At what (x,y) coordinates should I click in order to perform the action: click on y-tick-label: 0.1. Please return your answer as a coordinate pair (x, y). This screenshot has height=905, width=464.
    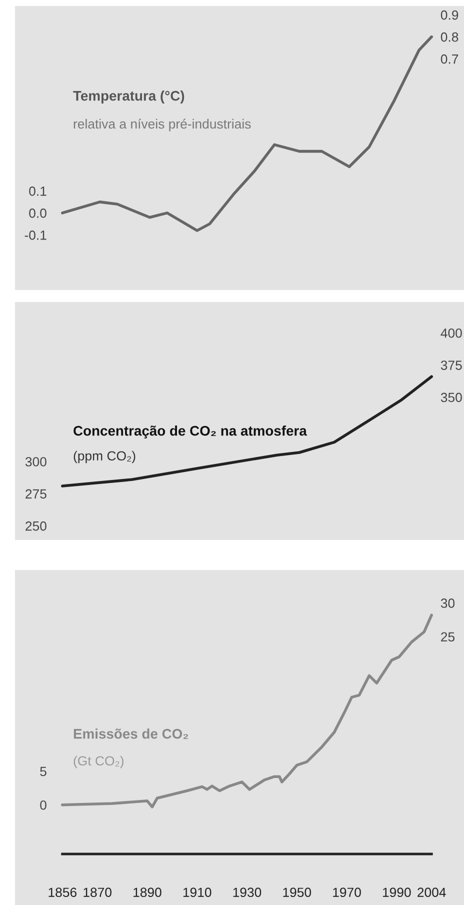
    Looking at the image, I should click on (37, 191).